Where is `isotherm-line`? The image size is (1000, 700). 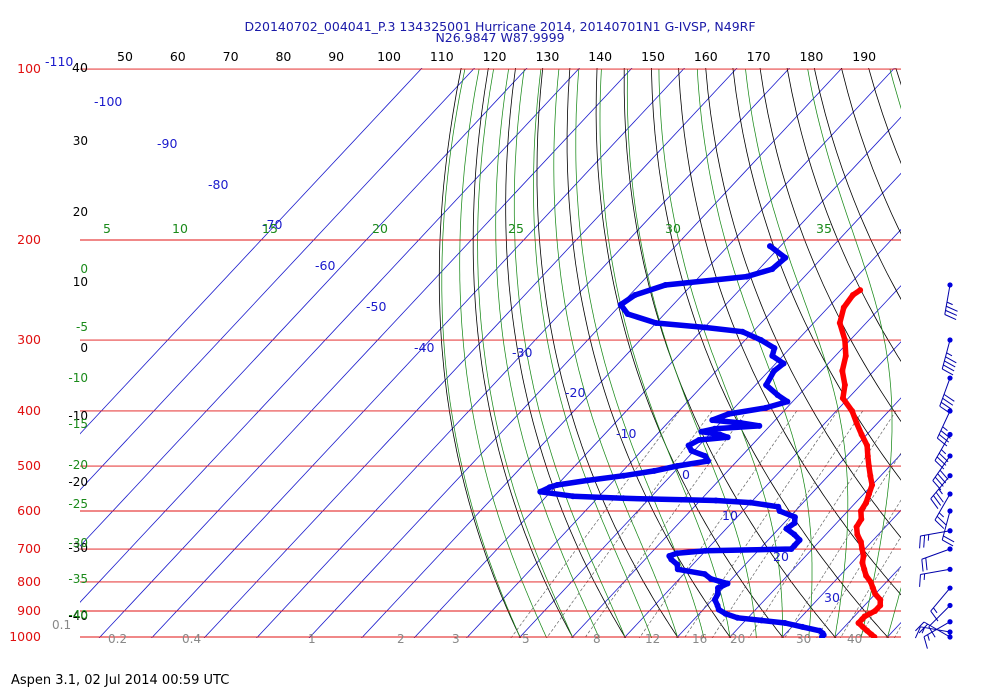 isotherm-line is located at coordinates (788, 517).